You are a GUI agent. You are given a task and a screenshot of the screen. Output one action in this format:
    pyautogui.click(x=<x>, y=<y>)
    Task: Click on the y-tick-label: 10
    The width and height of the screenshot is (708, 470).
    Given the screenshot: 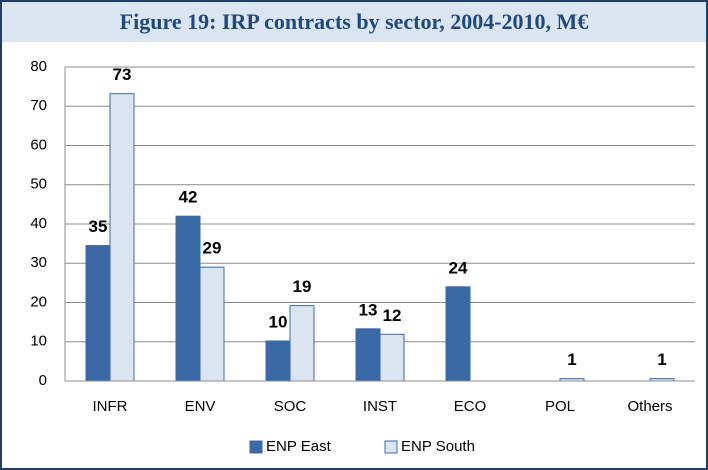 What is the action you would take?
    pyautogui.click(x=38, y=341)
    